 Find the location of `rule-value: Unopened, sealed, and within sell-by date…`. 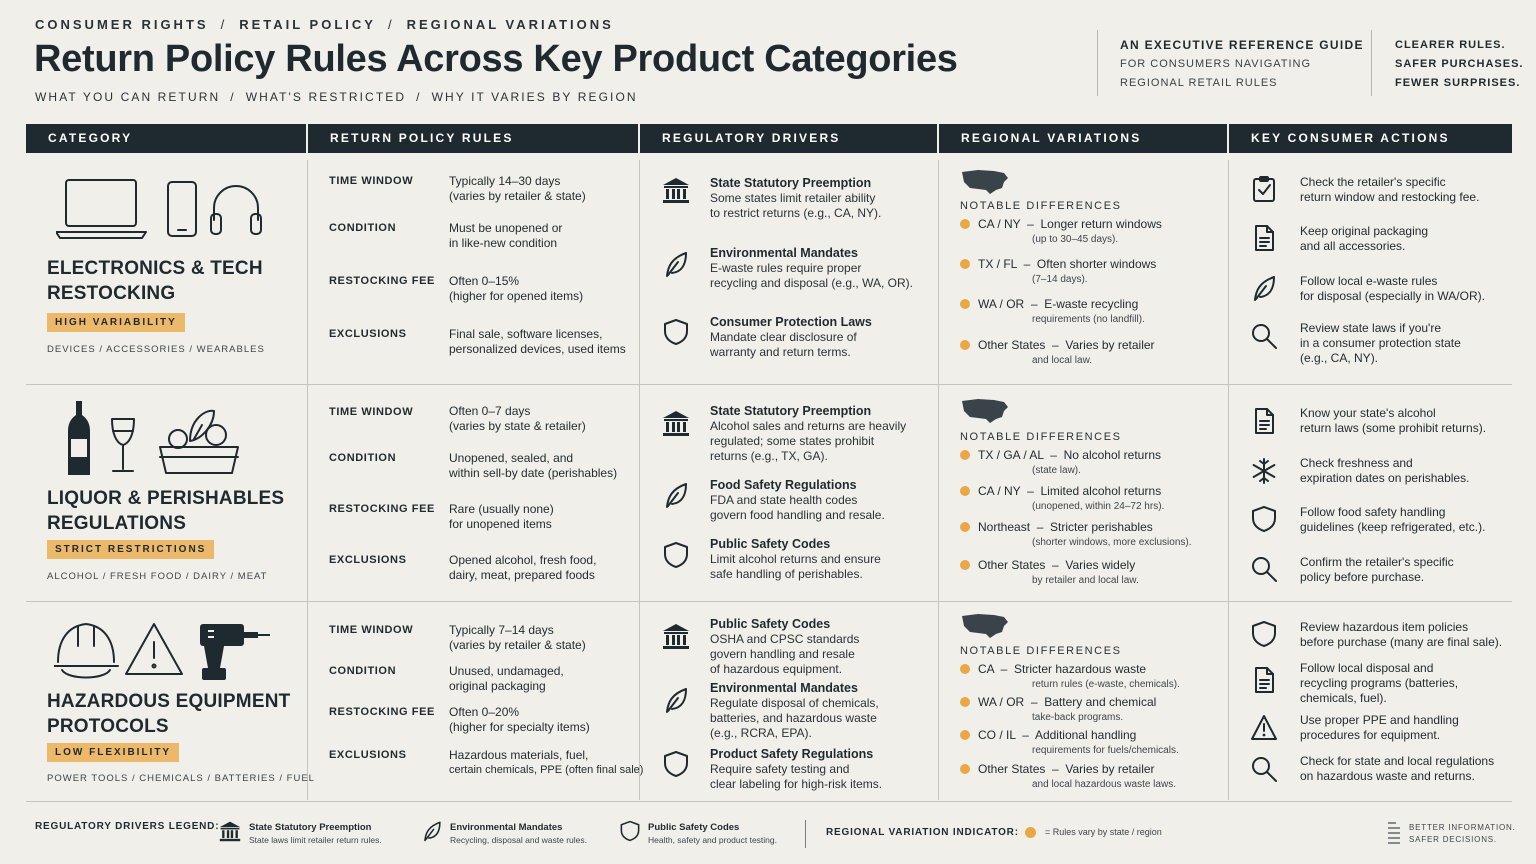

rule-value: Unopened, sealed, and within sell-by date… is located at coordinates (533, 465).